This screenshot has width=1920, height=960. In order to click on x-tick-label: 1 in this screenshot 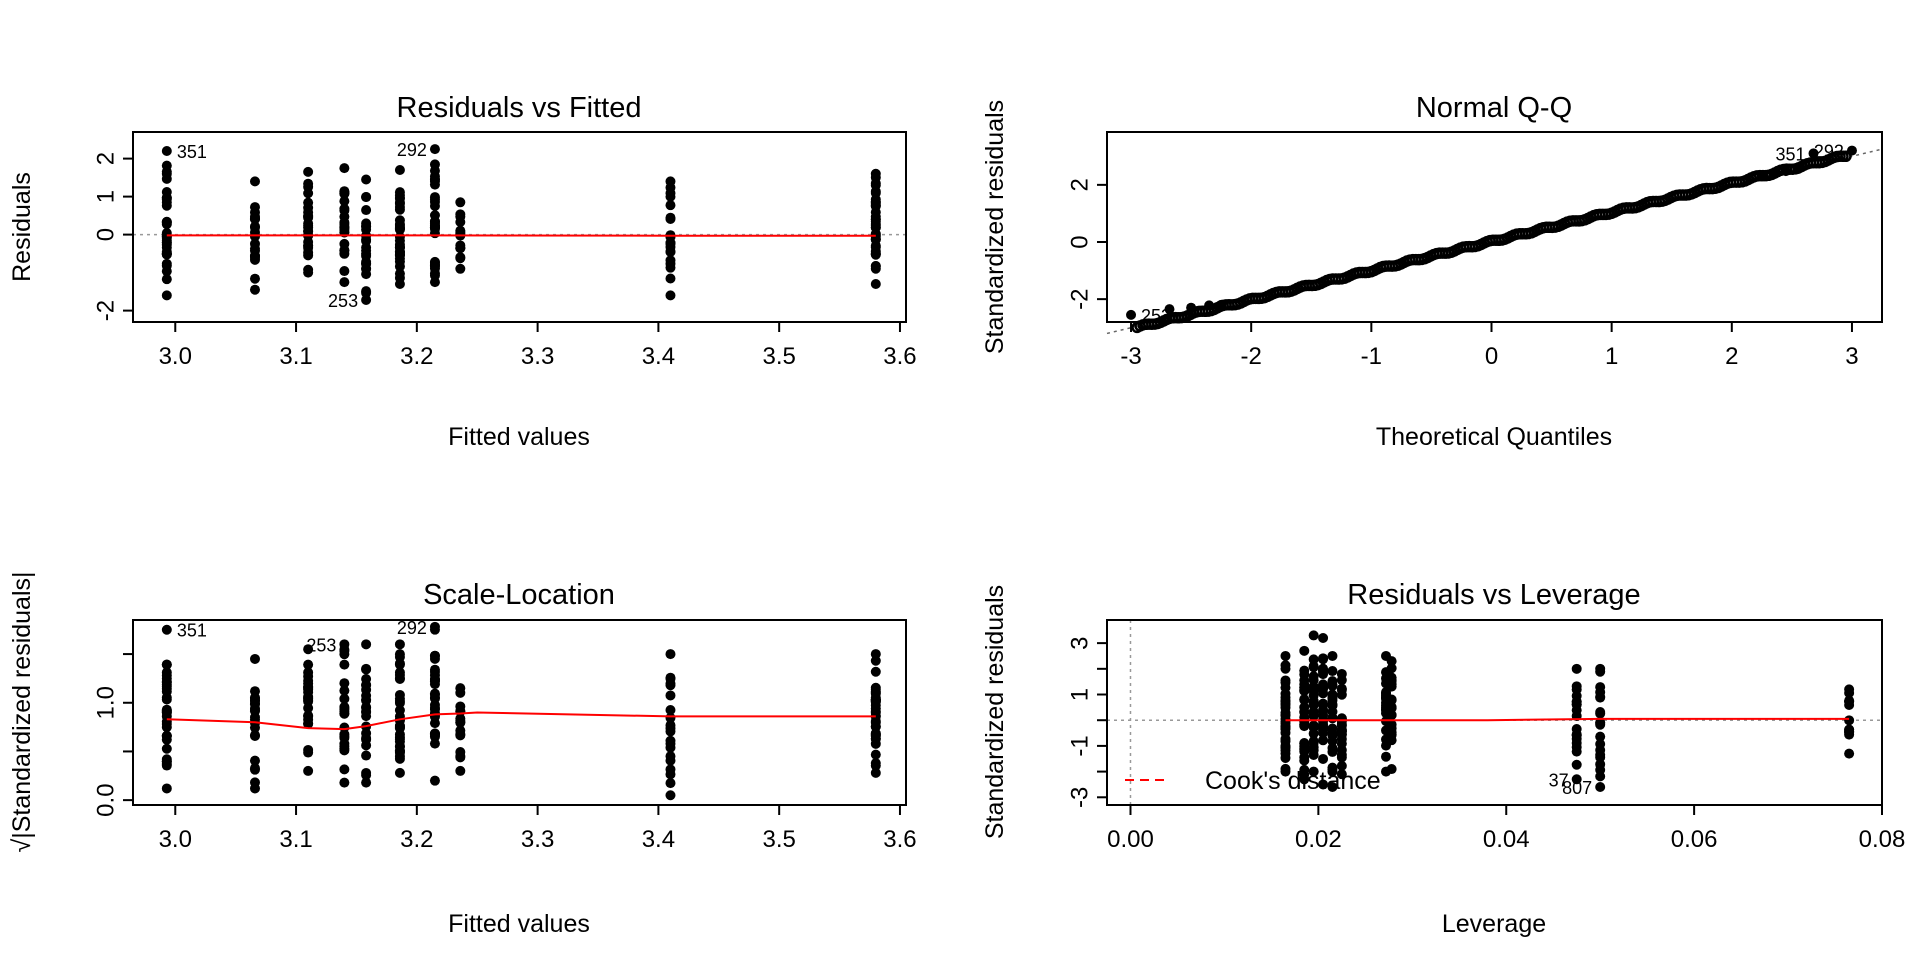, I will do `click(1611, 356)`.